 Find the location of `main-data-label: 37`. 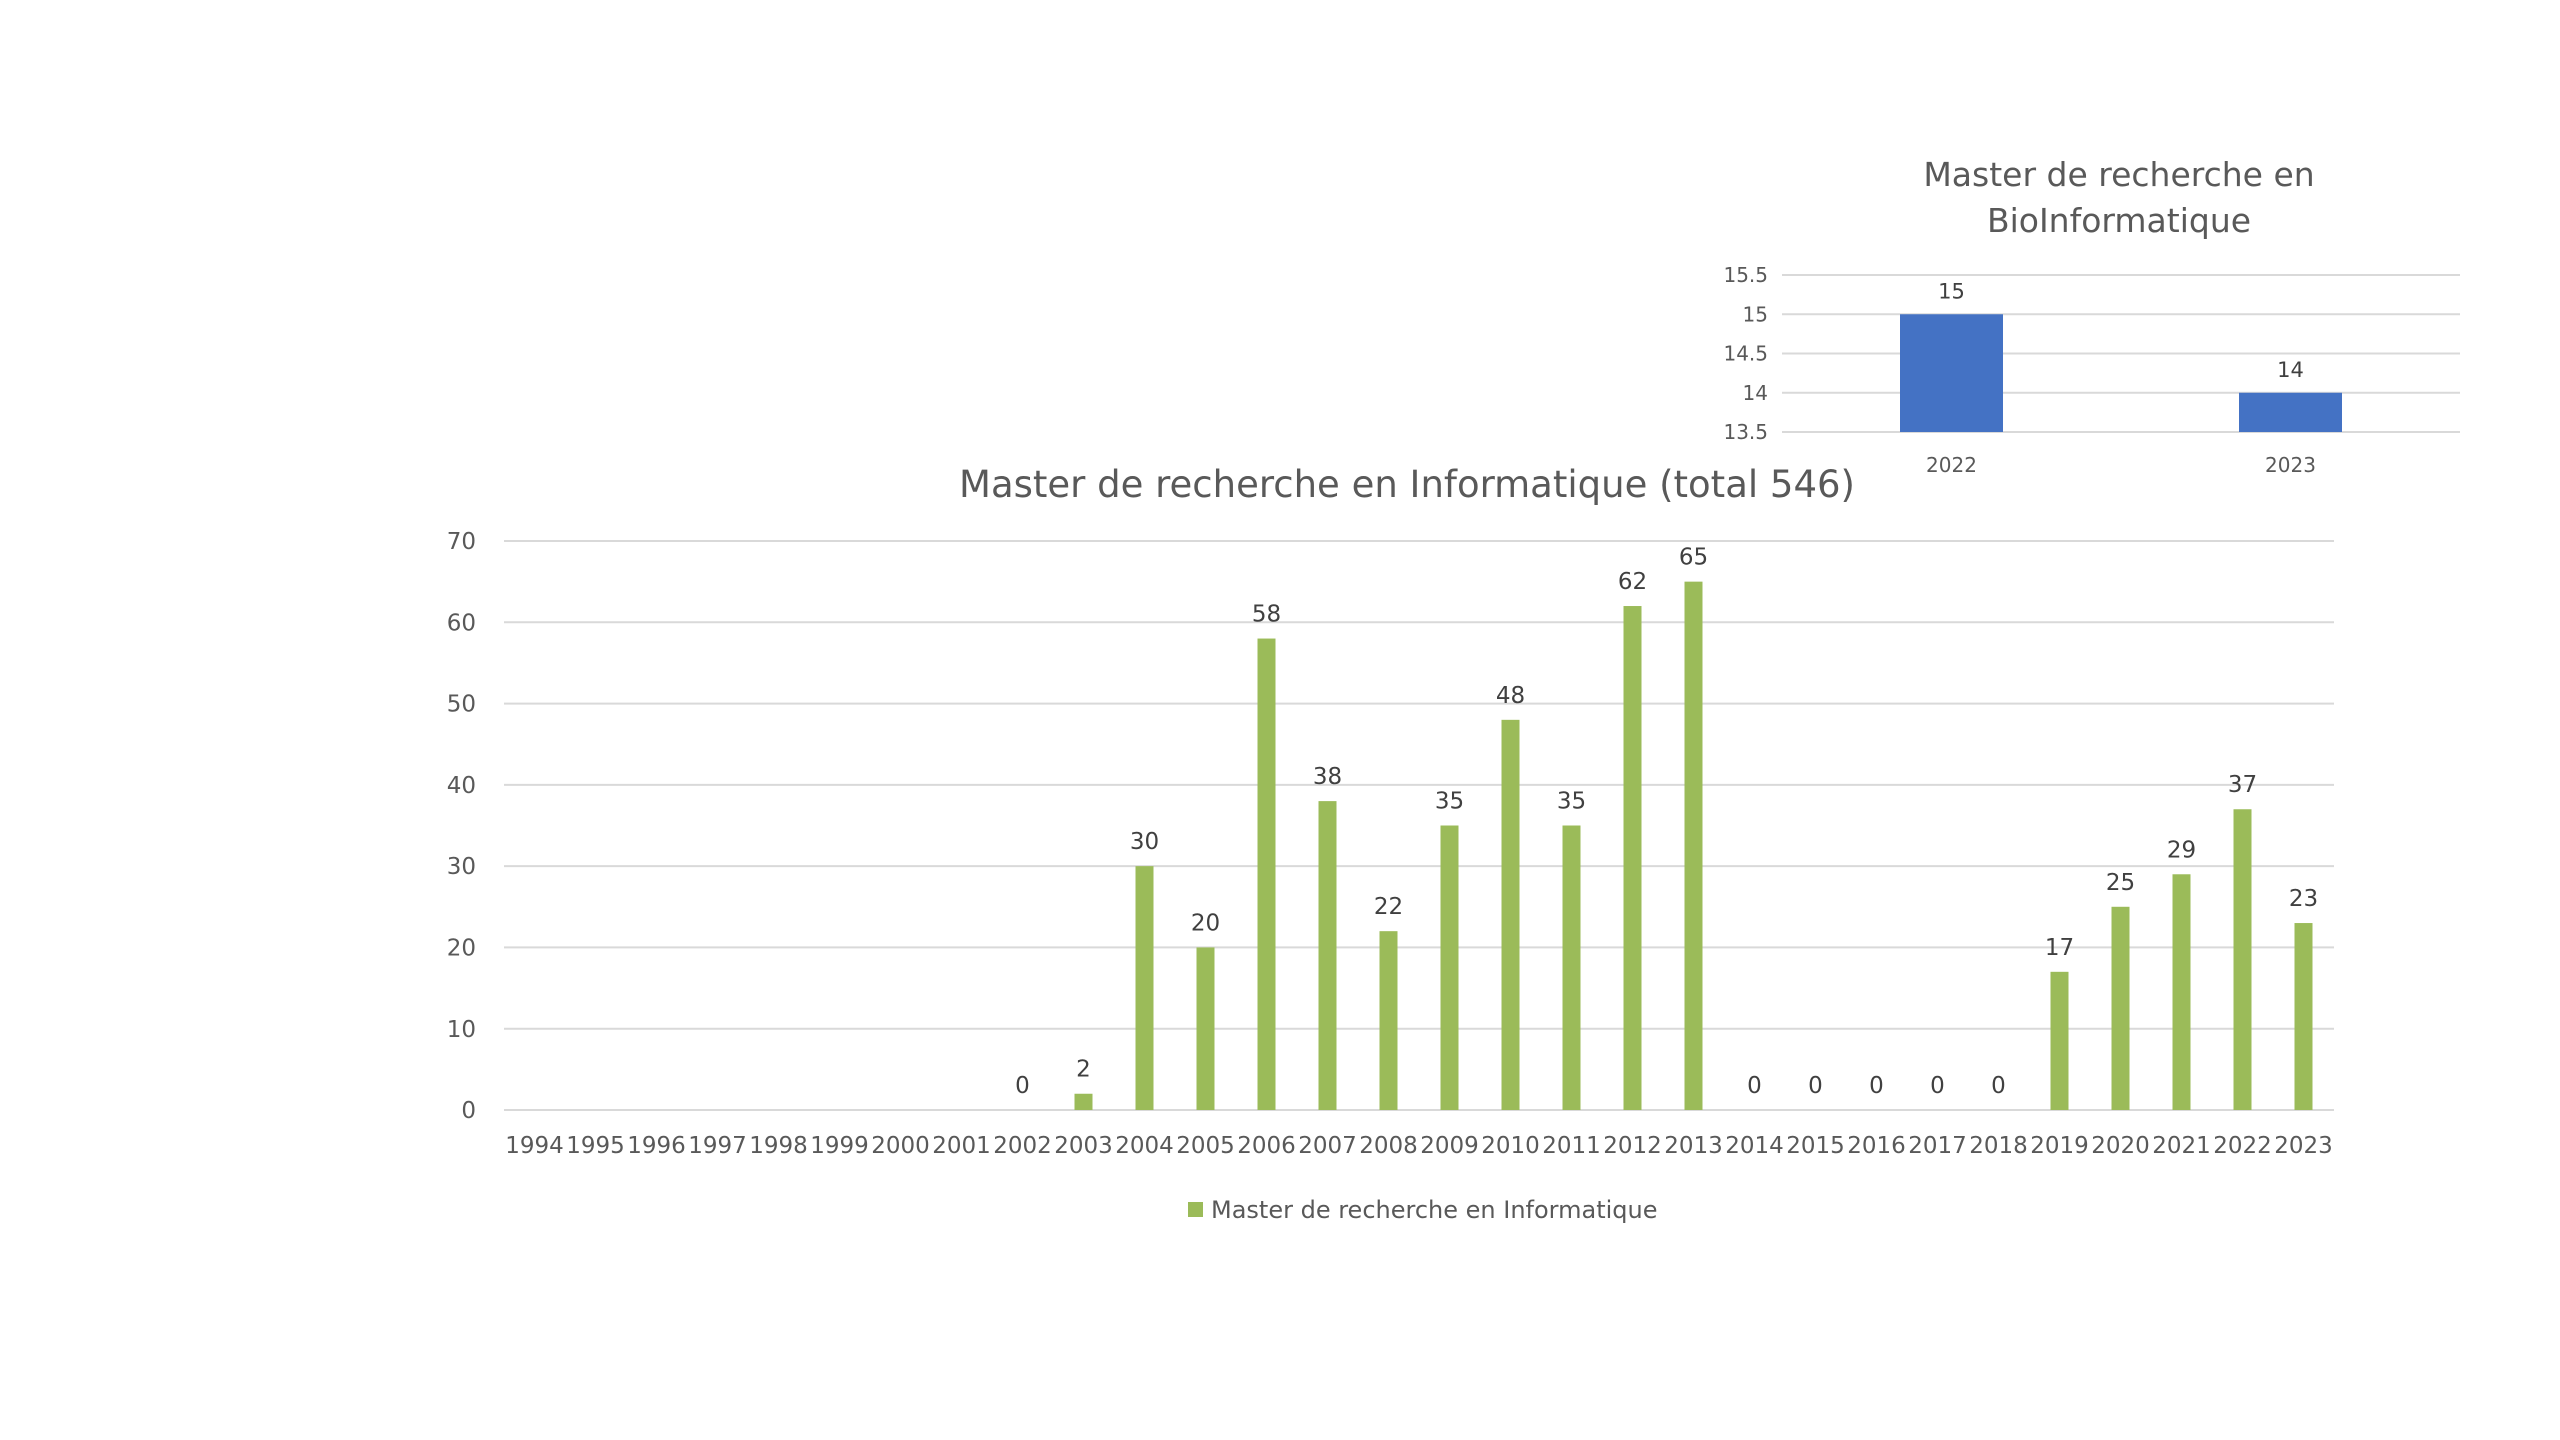

main-data-label: 37 is located at coordinates (2242, 785).